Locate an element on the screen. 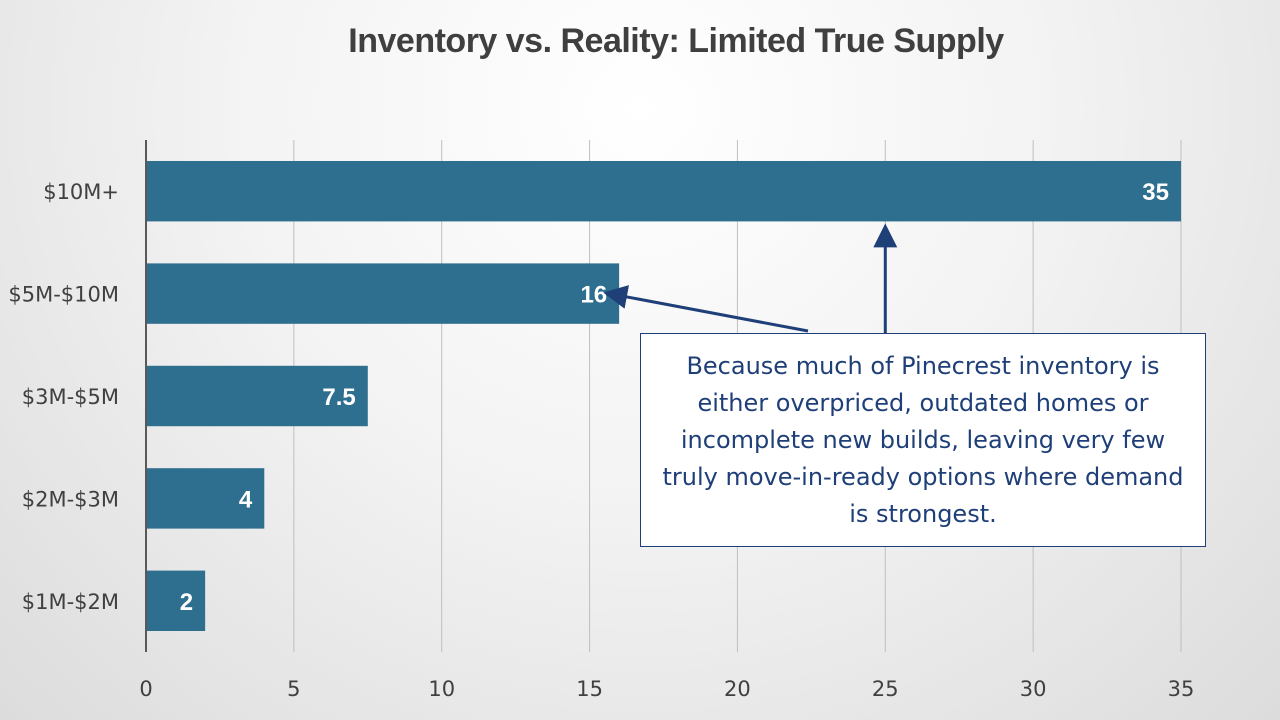 The image size is (1280, 720). data-label: 2 is located at coordinates (186, 602).